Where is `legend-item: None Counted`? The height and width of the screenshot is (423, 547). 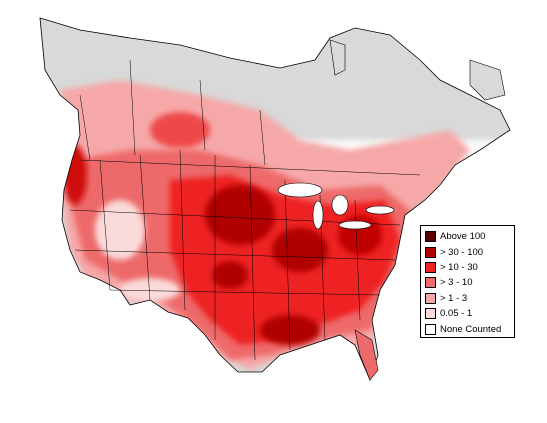
legend-item: None Counted is located at coordinates (467, 328).